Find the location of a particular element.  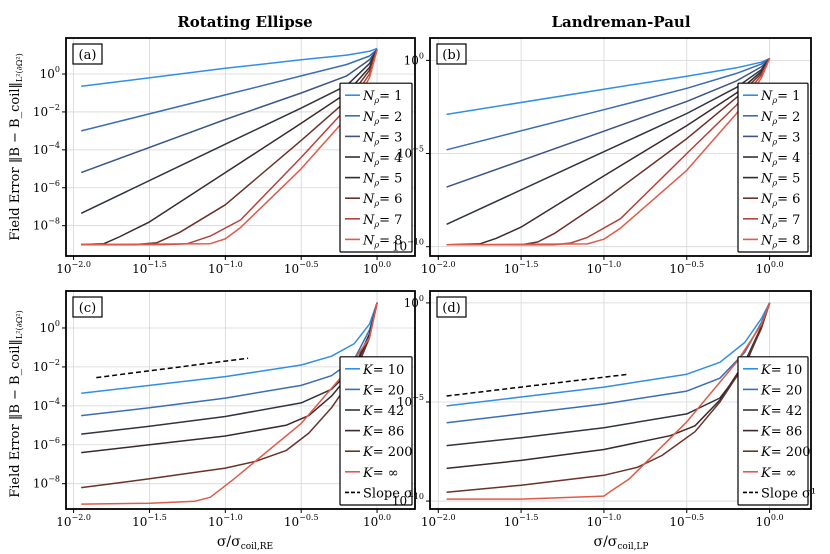

legend-value: = 10 is located at coordinates (787, 370).